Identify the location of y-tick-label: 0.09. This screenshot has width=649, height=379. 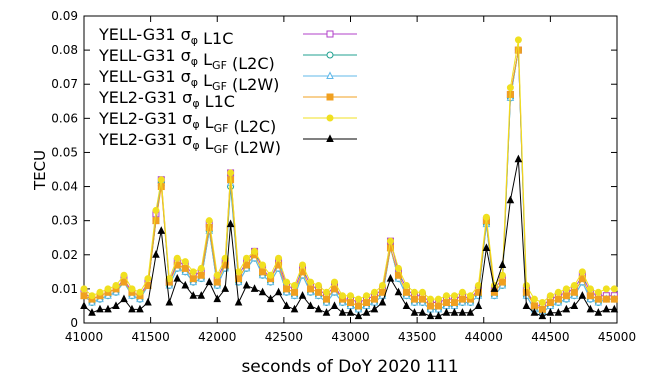
(64, 16).